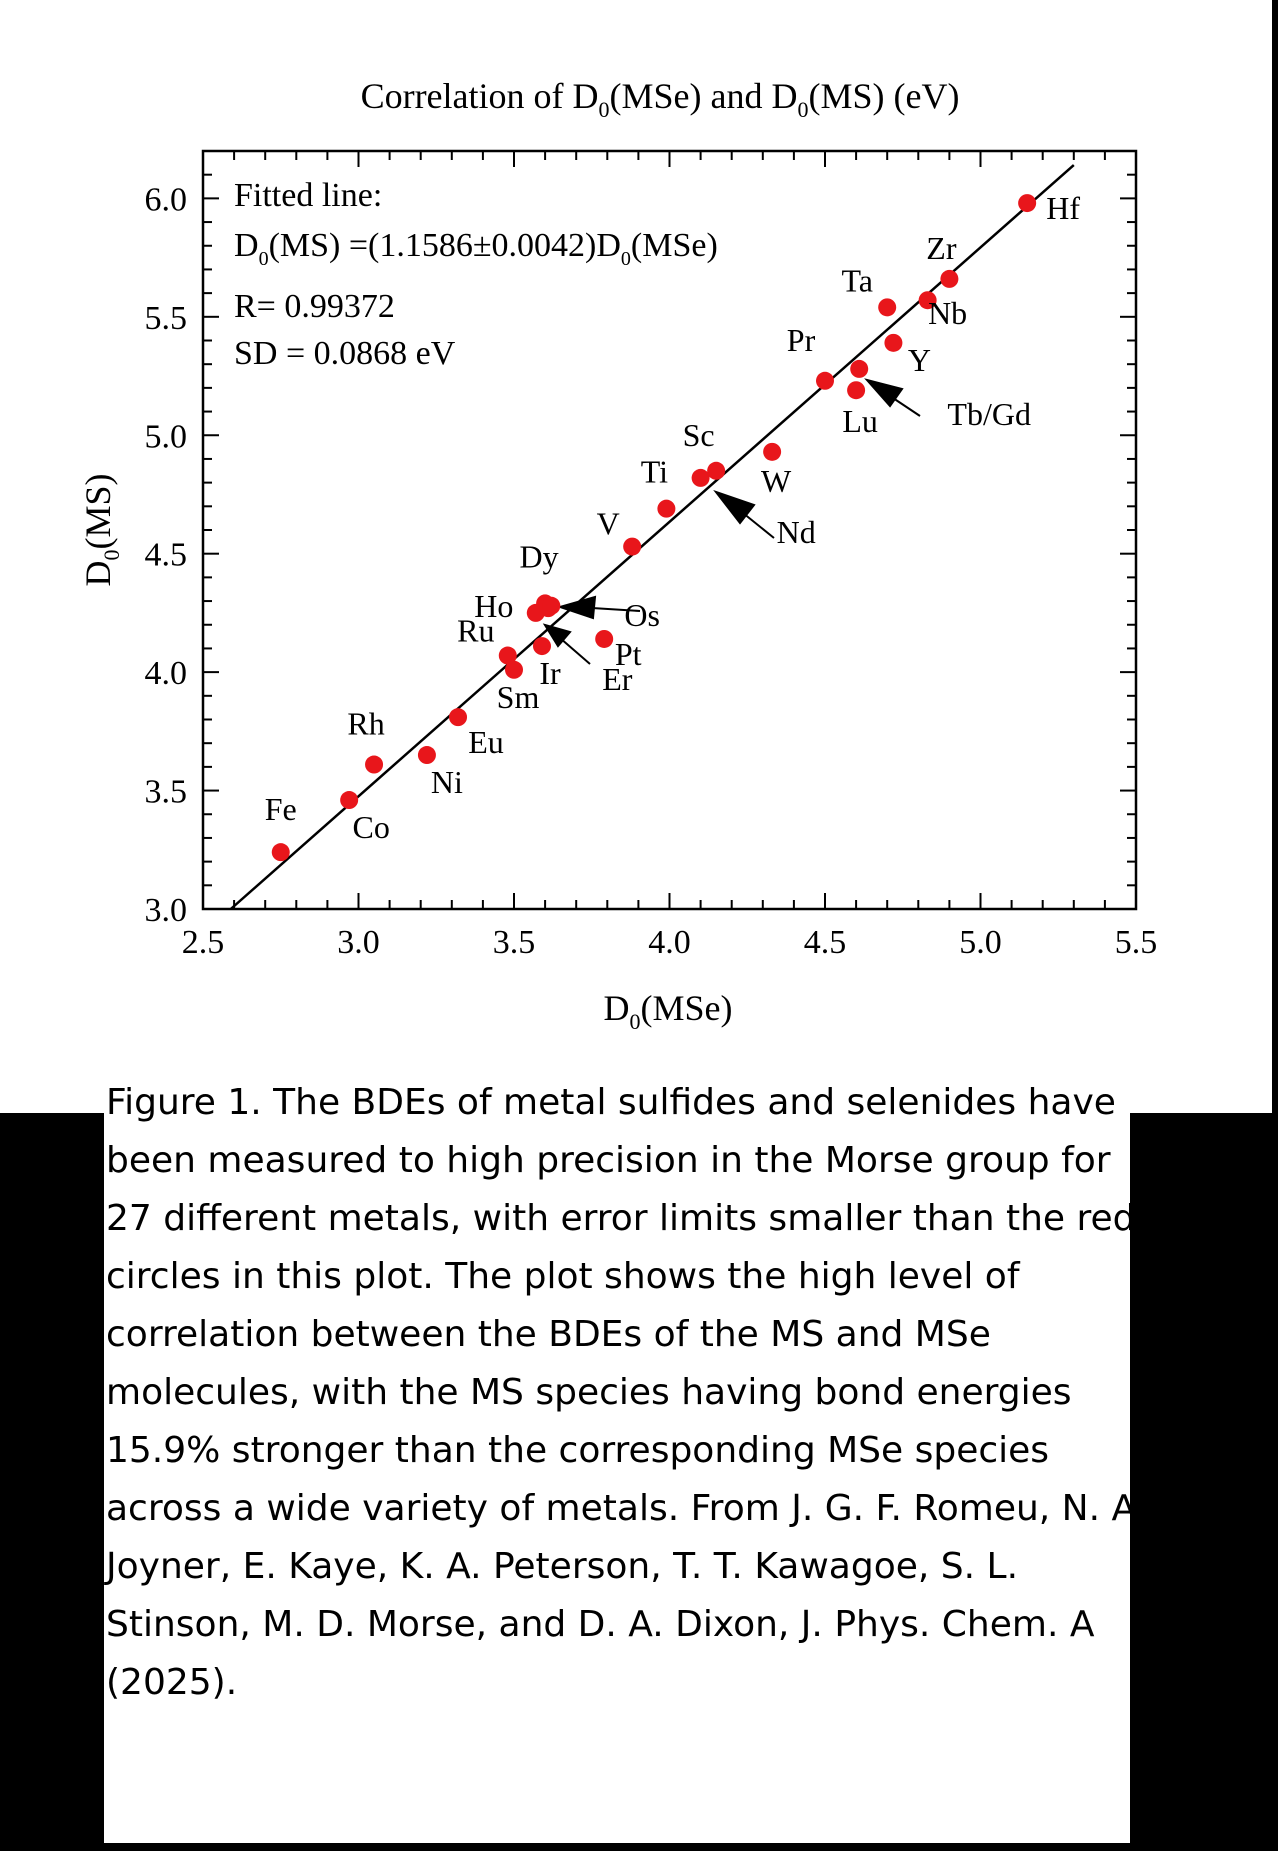  I want to click on x-tick-label: 4.0, so click(669, 942).